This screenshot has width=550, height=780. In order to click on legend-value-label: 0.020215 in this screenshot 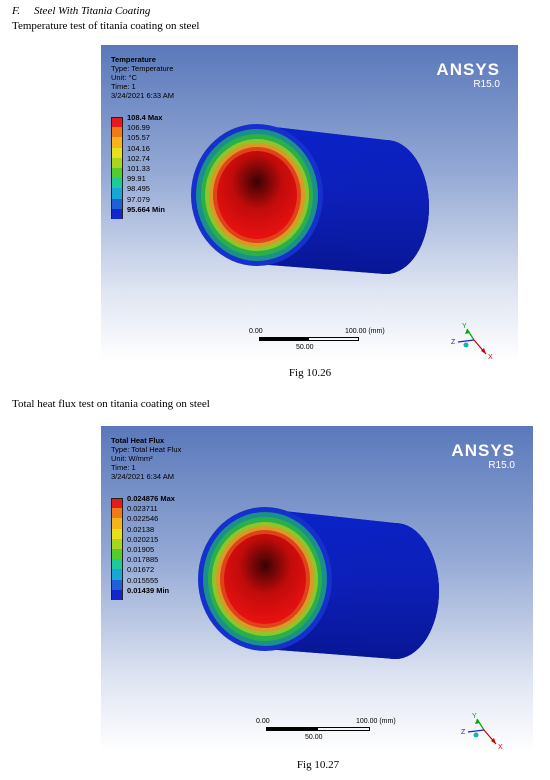, I will do `click(143, 539)`.